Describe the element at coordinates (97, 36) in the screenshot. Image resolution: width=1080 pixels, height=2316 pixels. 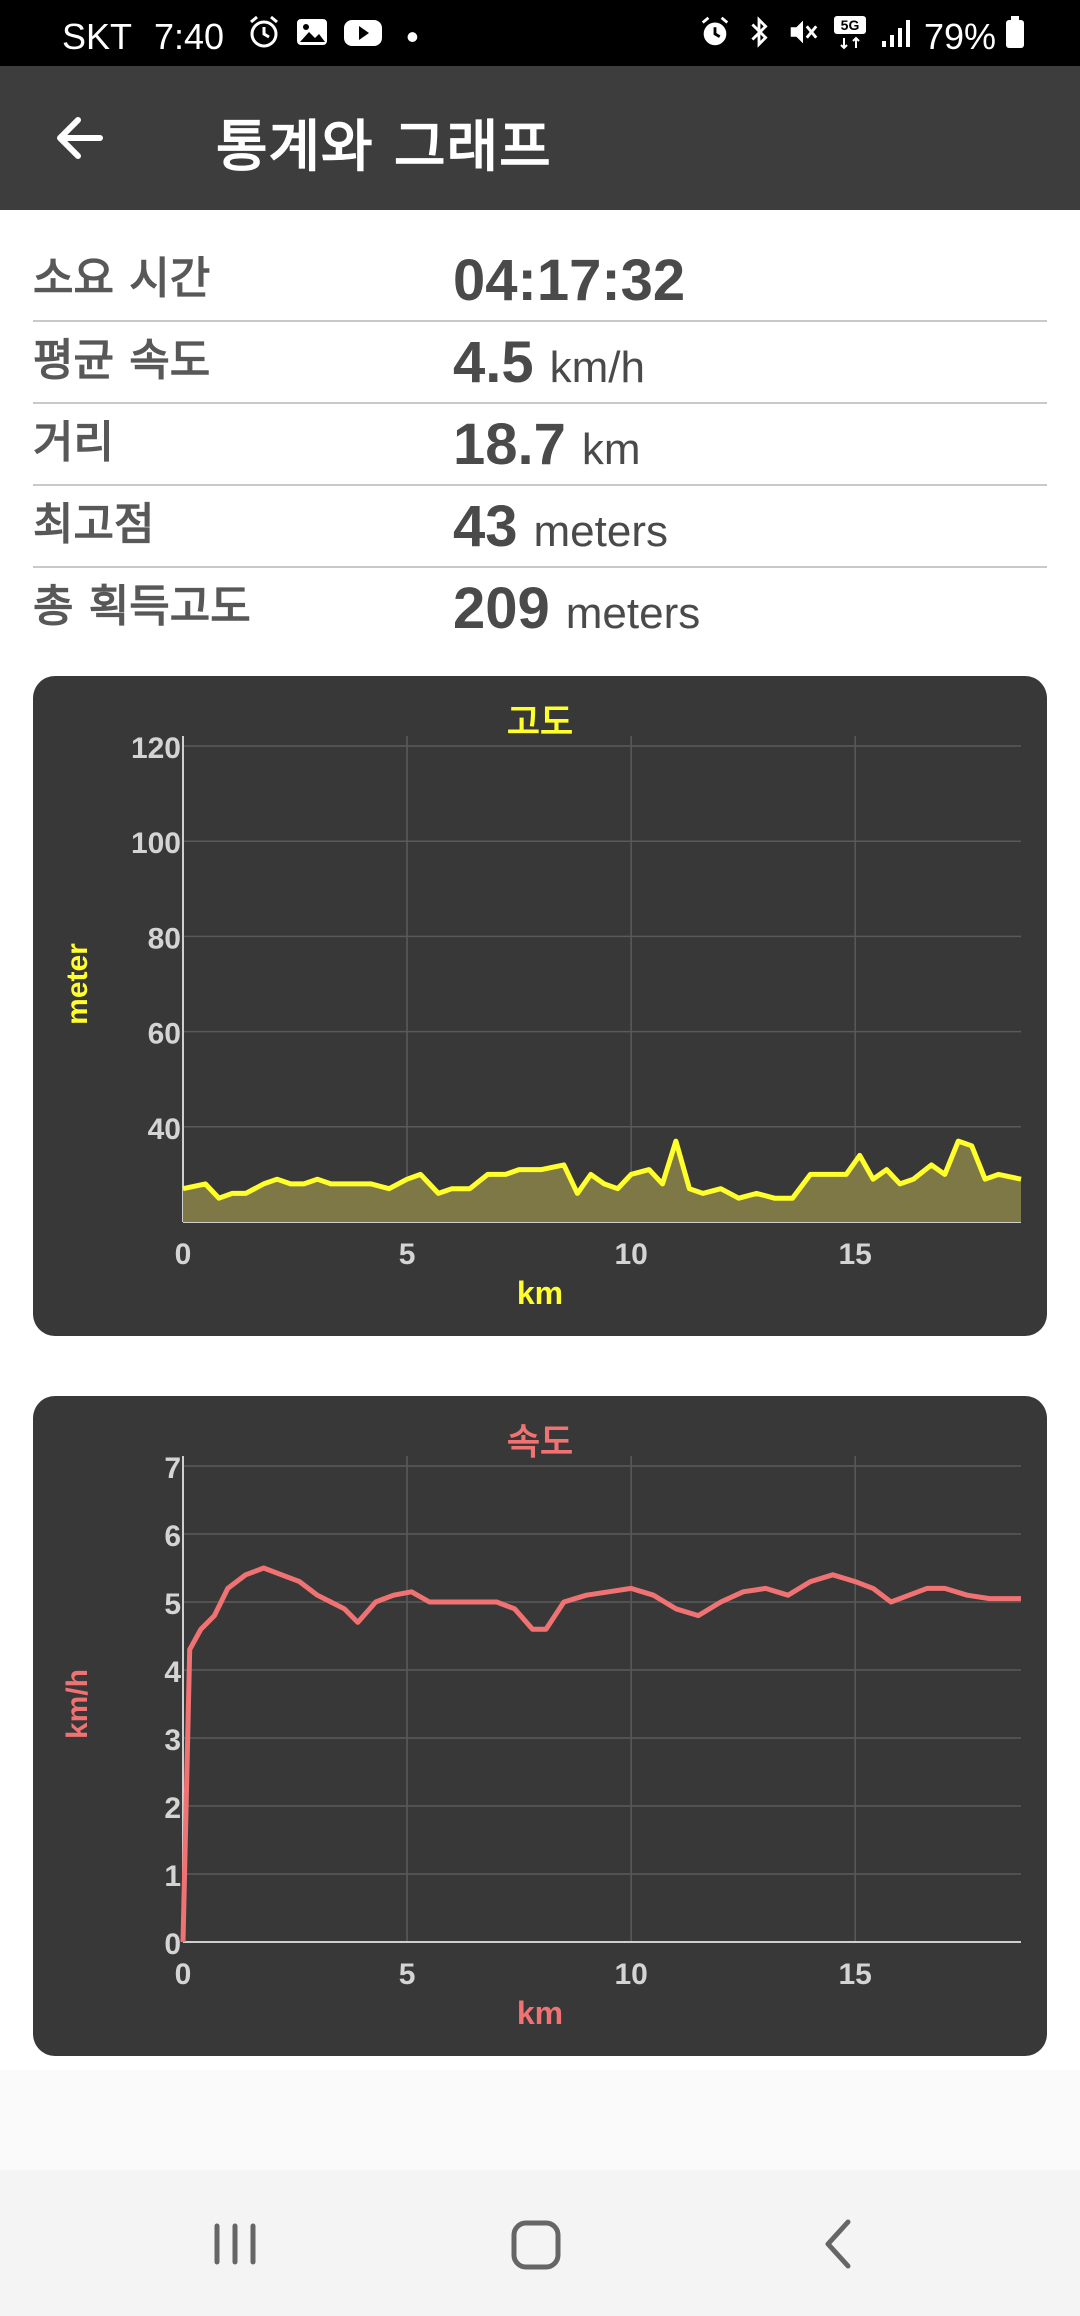
I see `carrier-label: SKT` at that location.